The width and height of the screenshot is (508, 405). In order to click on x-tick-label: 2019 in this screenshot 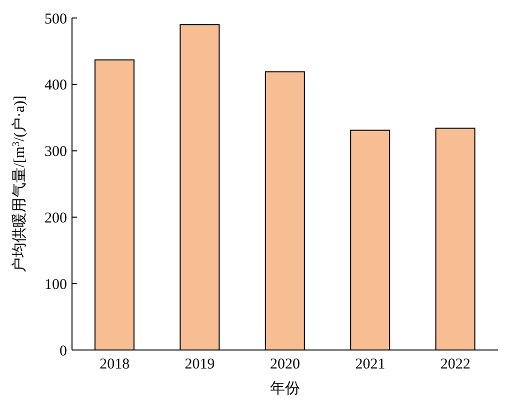, I will do `click(199, 364)`.